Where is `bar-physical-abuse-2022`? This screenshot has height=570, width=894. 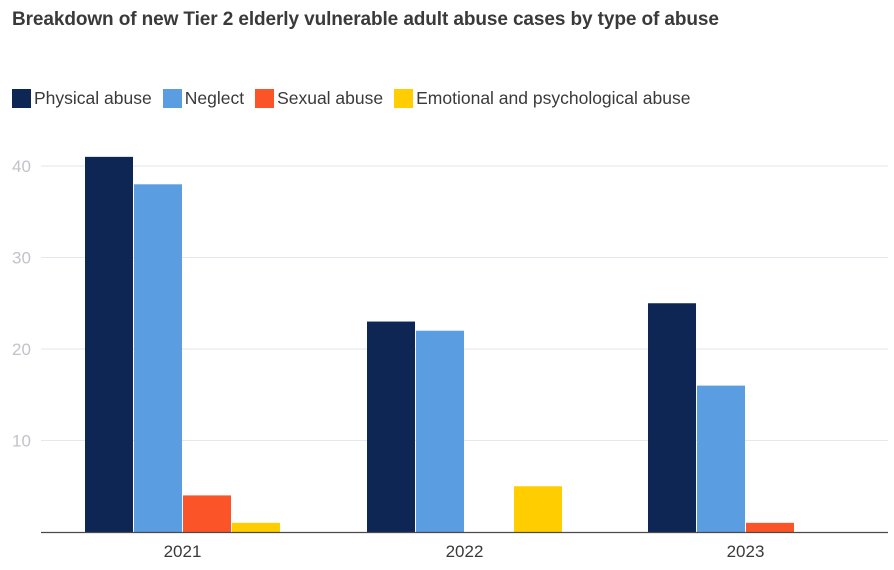 bar-physical-abuse-2022 is located at coordinates (391, 426).